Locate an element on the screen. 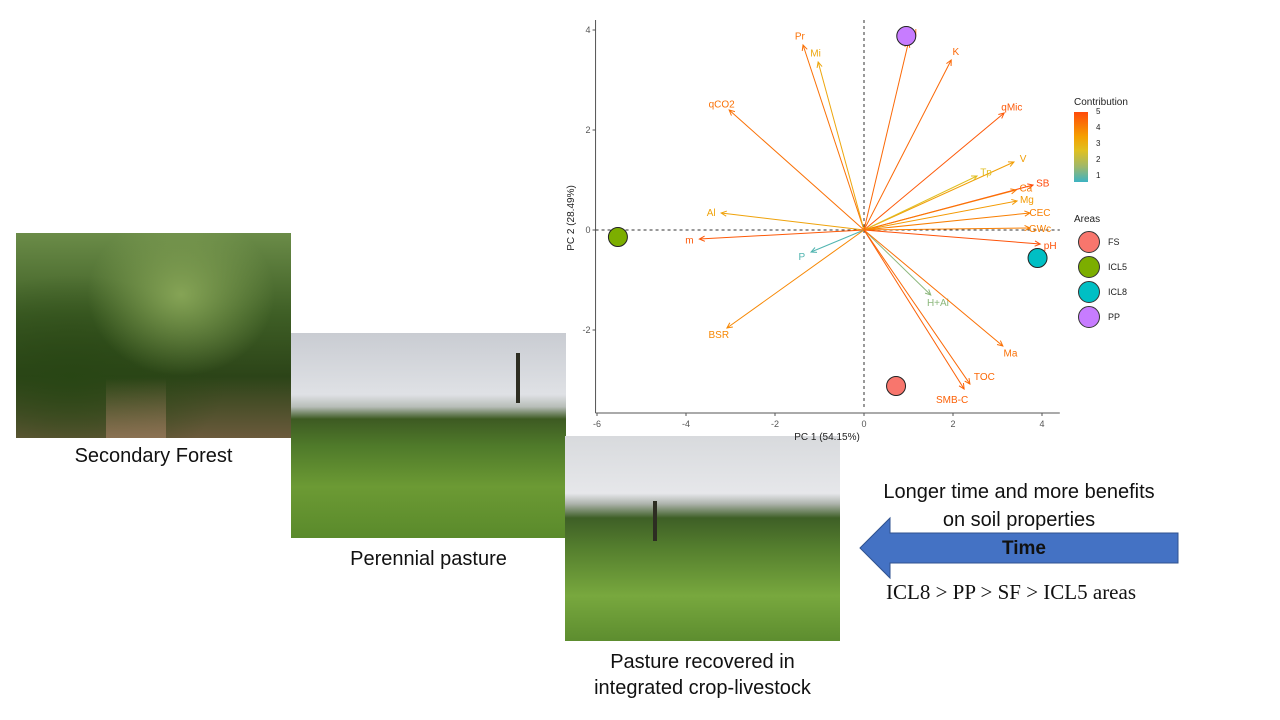 This screenshot has height=720, width=1280. x-axis-title: PC 1 (54.15%) is located at coordinates (827, 437).